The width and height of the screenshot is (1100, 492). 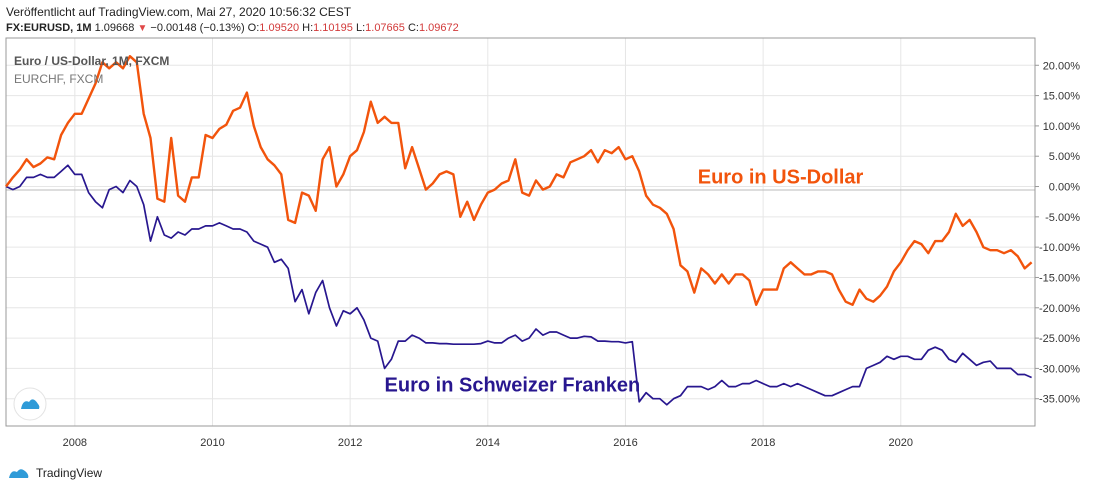 I want to click on y-tick-label: -5.00%, so click(x=1062, y=218).